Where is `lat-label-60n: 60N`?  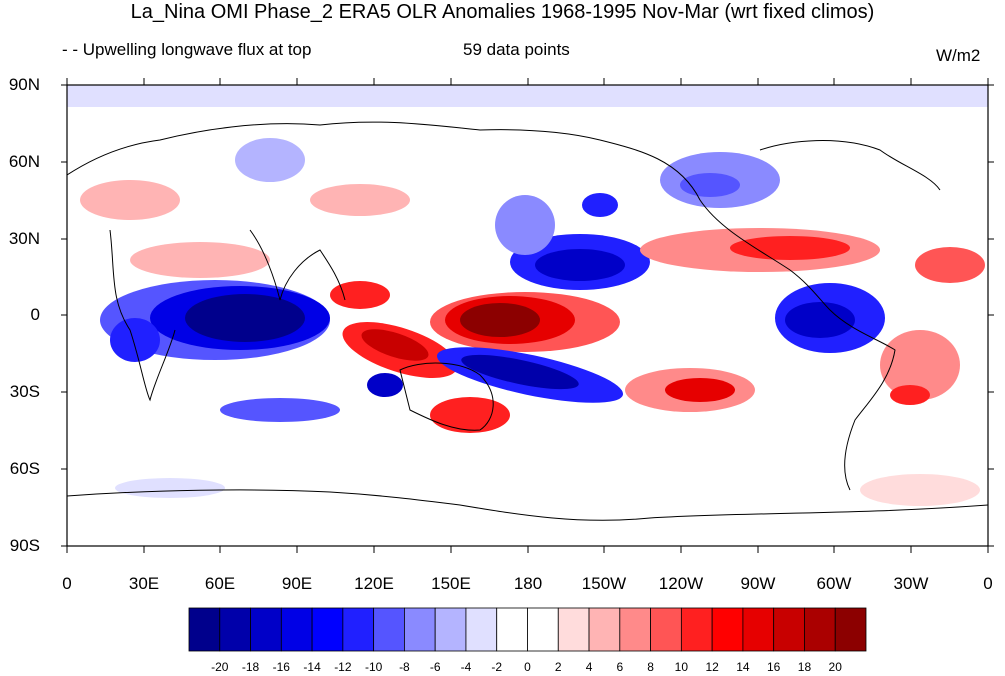
lat-label-60n: 60N is located at coordinates (24, 161).